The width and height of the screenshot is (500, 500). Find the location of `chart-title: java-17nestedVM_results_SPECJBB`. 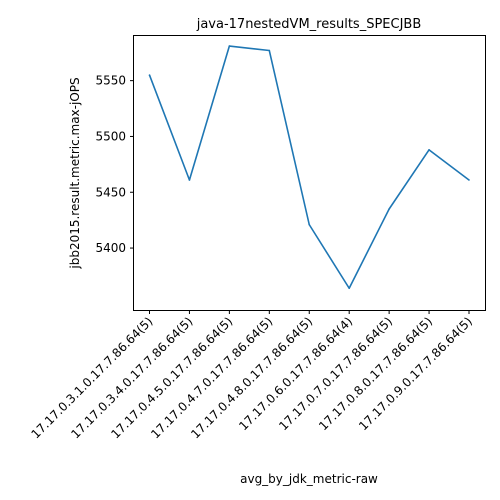

chart-title: java-17nestedVM_results_SPECJBB is located at coordinates (309, 24).